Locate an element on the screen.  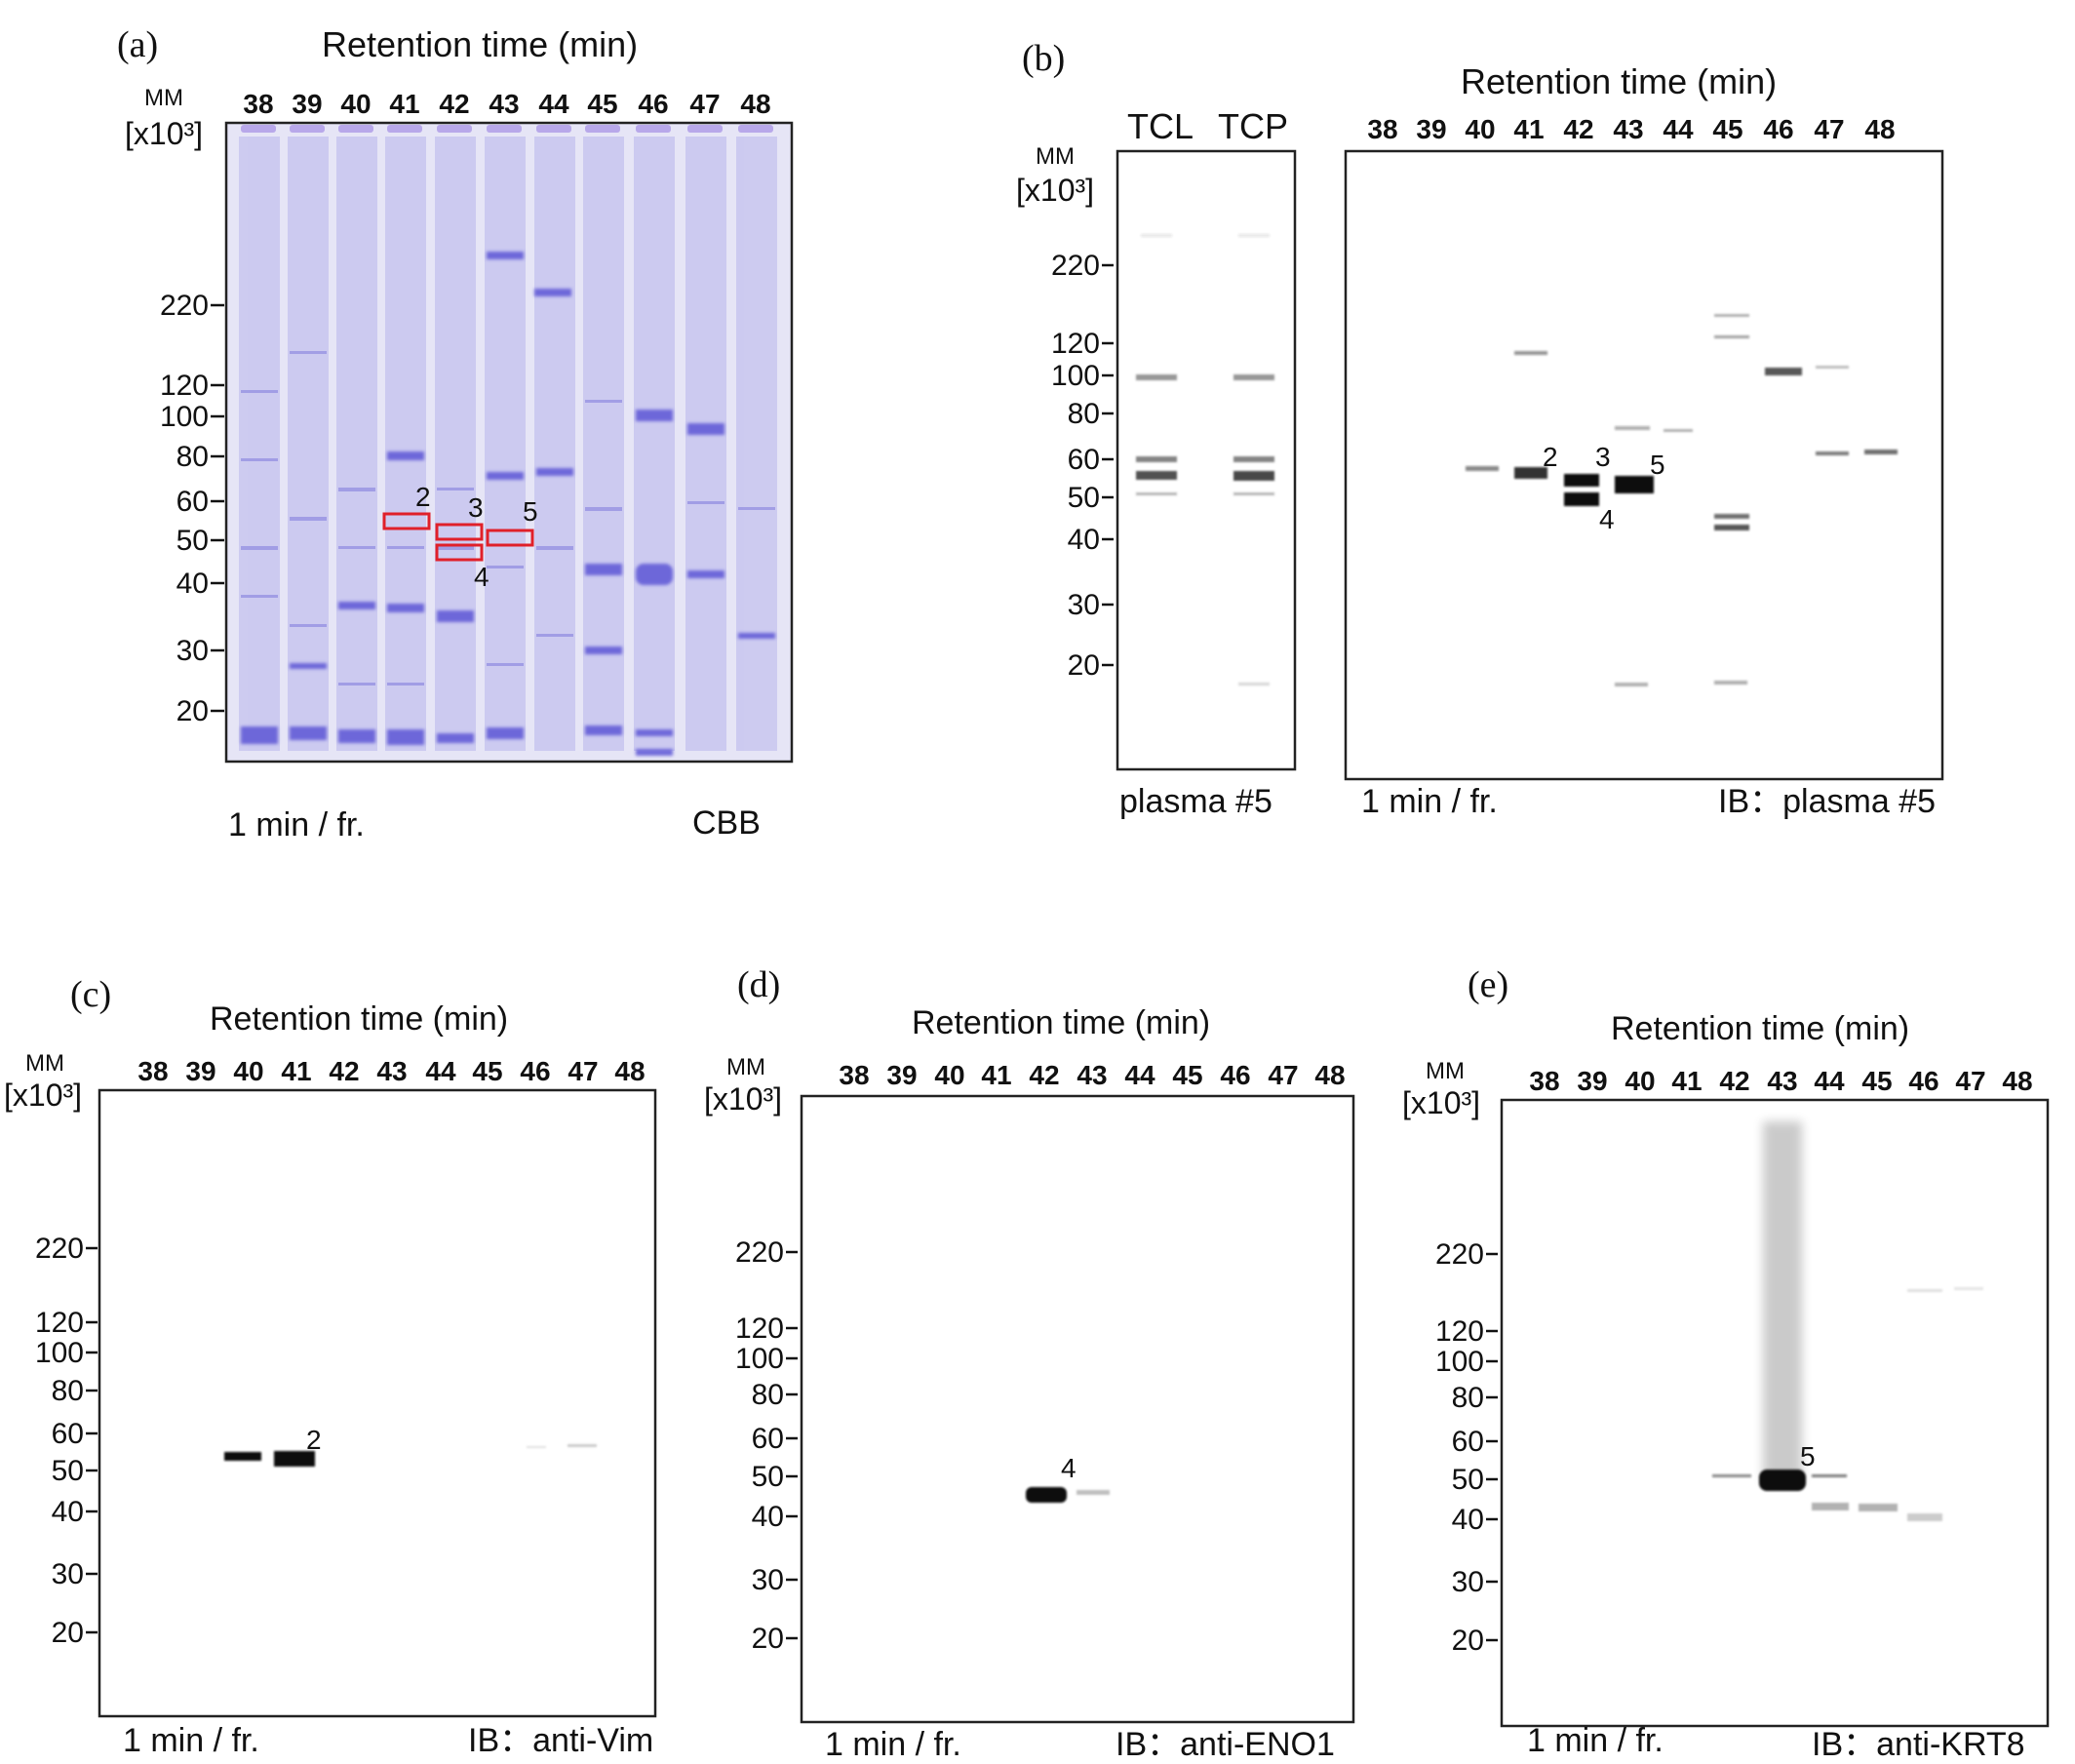
panel-b-footer-small: plasma #5 is located at coordinates (1196, 801).